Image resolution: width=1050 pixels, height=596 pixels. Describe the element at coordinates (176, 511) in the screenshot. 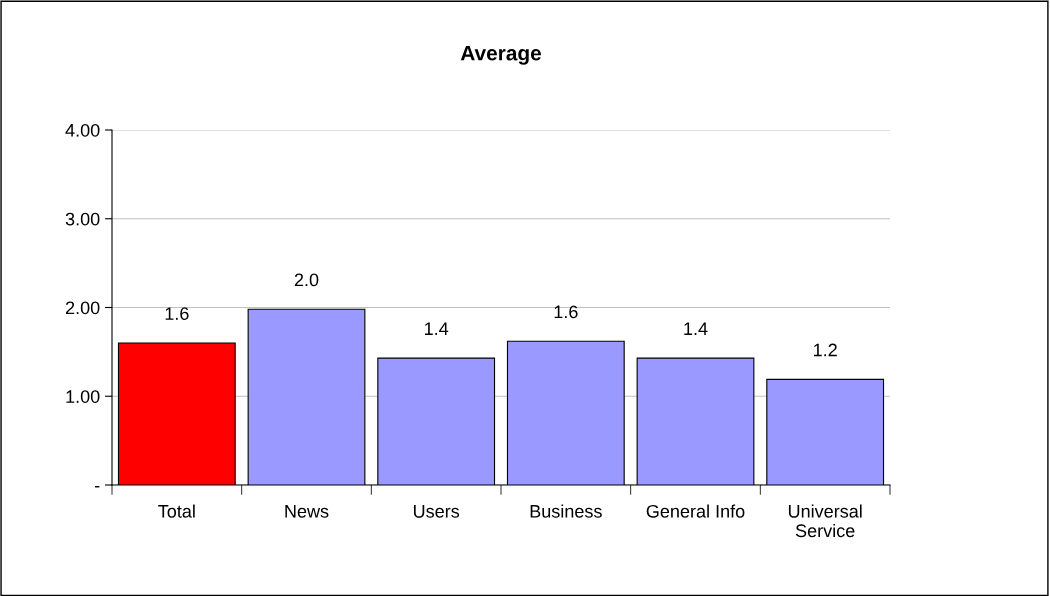

I see `x-tick-label: Total` at that location.